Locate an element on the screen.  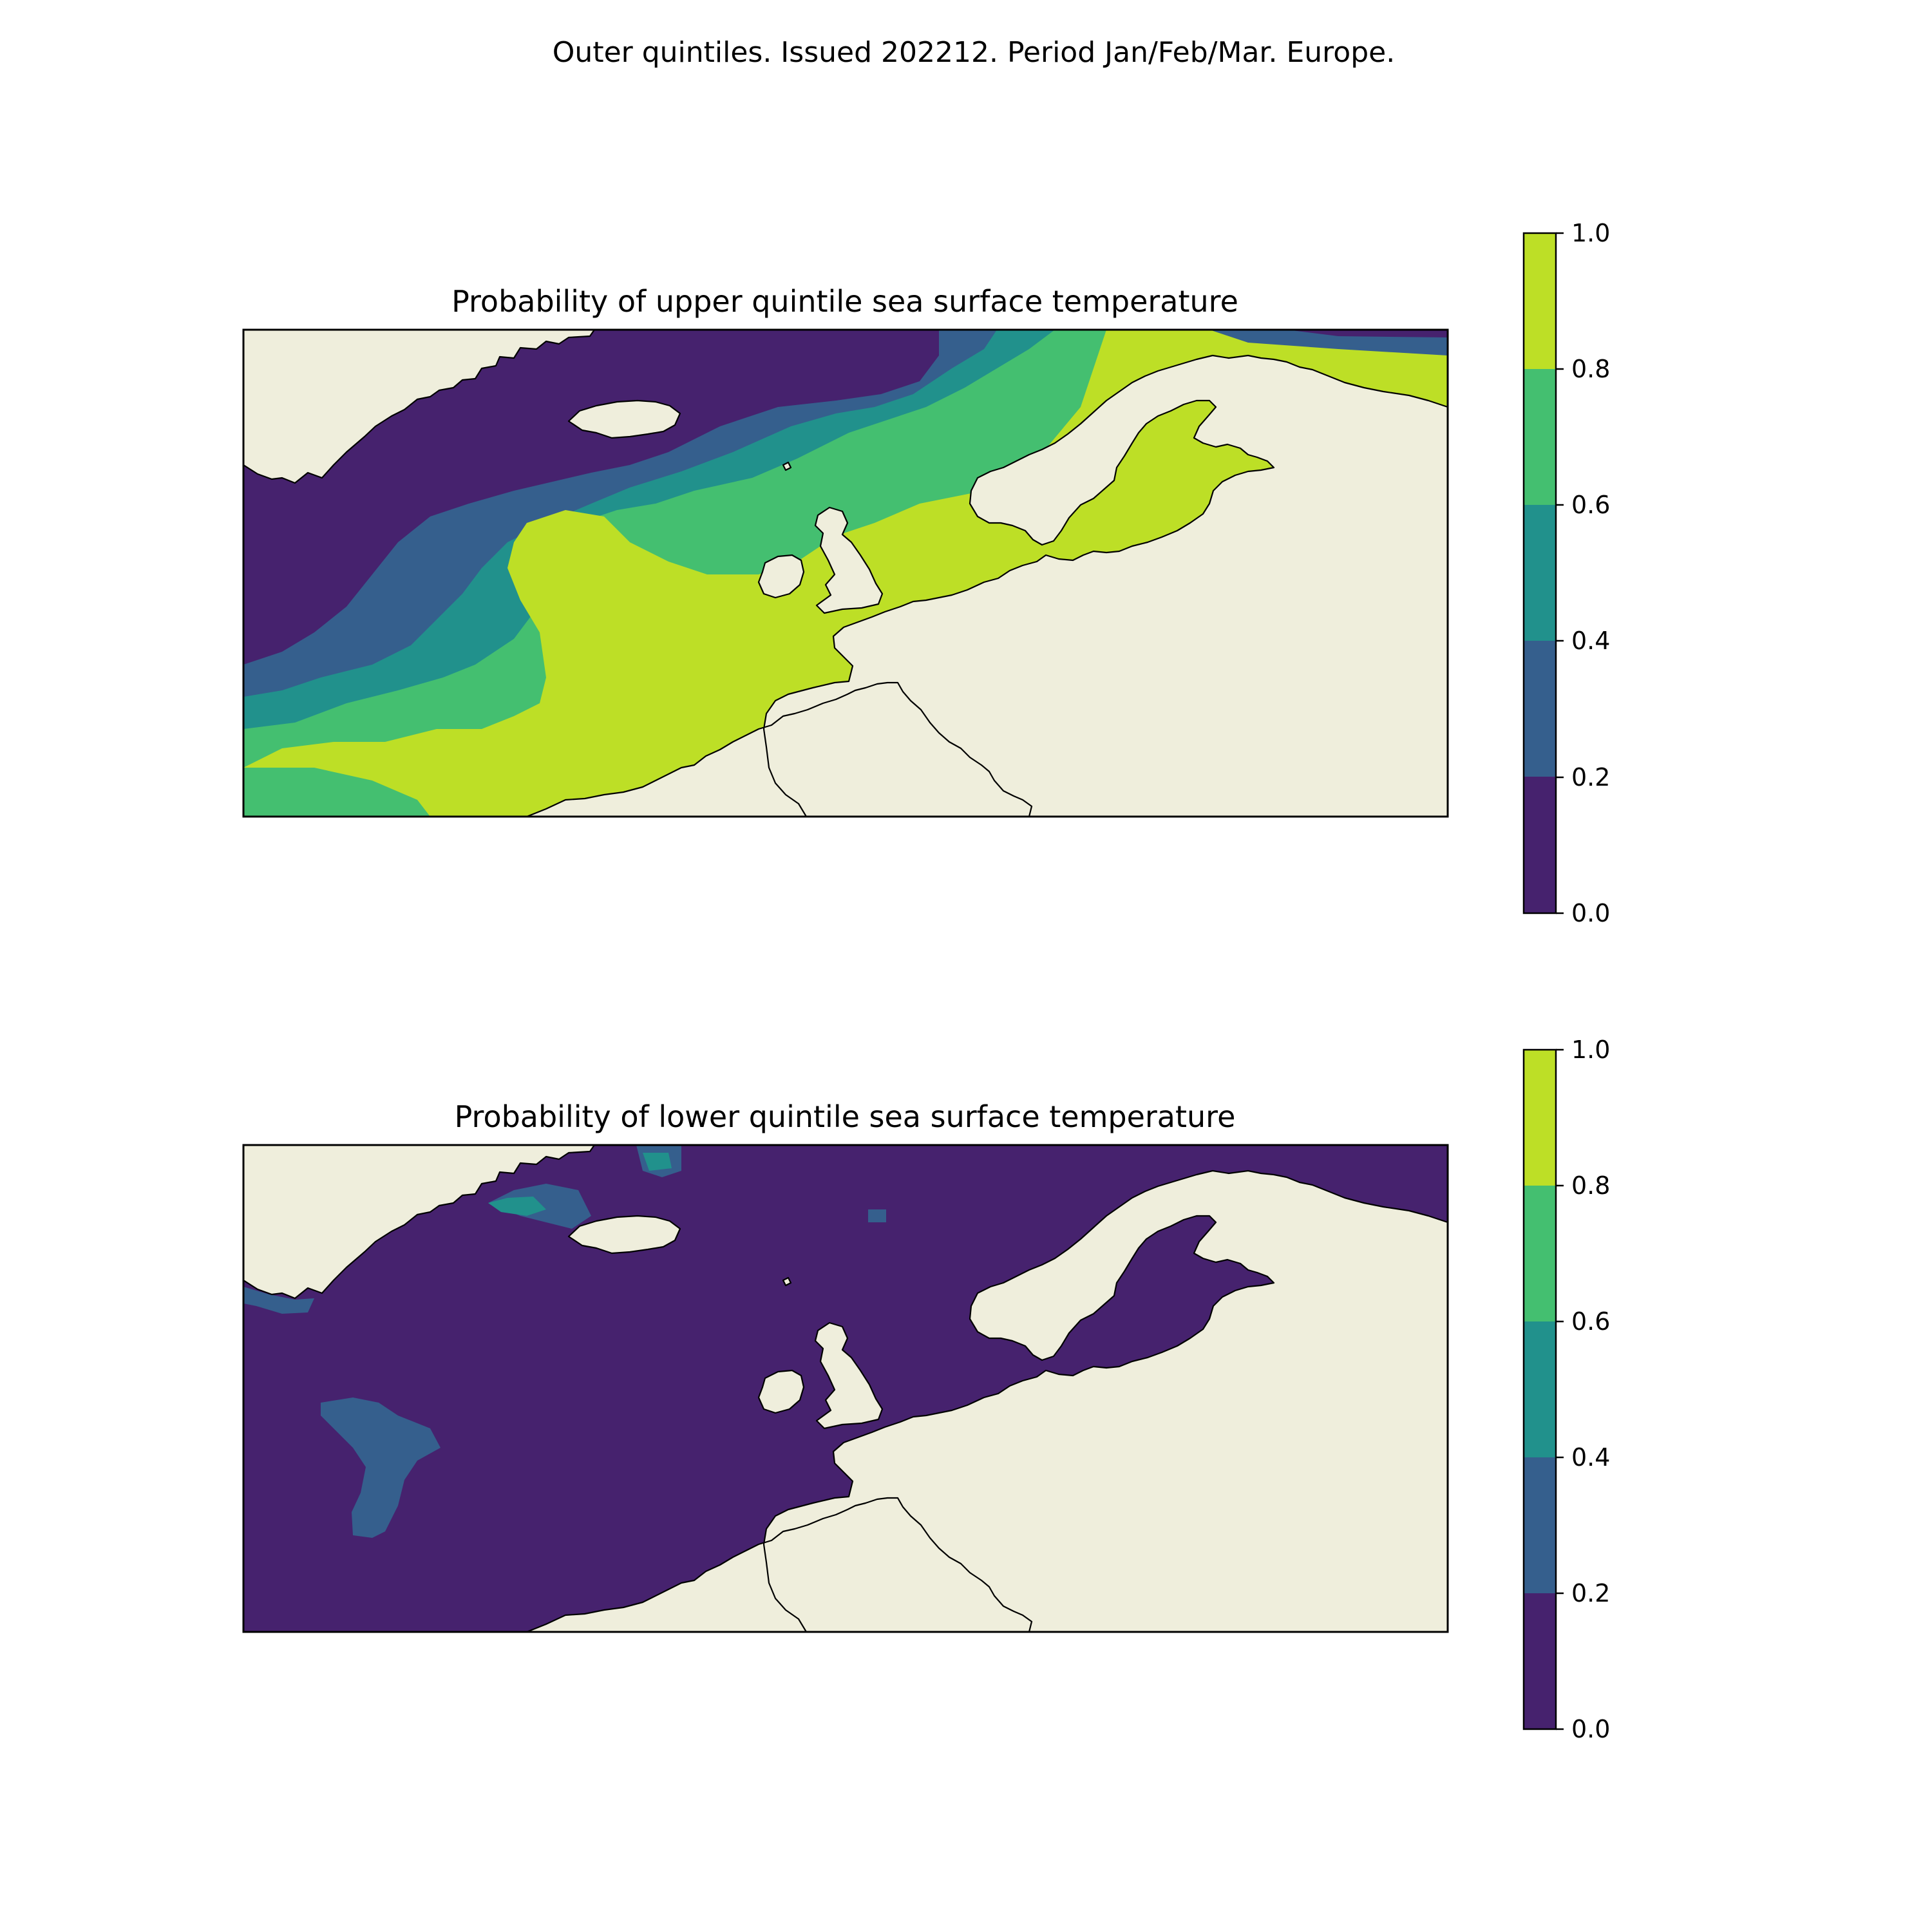
lower-colorbar-tick-label: 0.4 is located at coordinates (1591, 1457).